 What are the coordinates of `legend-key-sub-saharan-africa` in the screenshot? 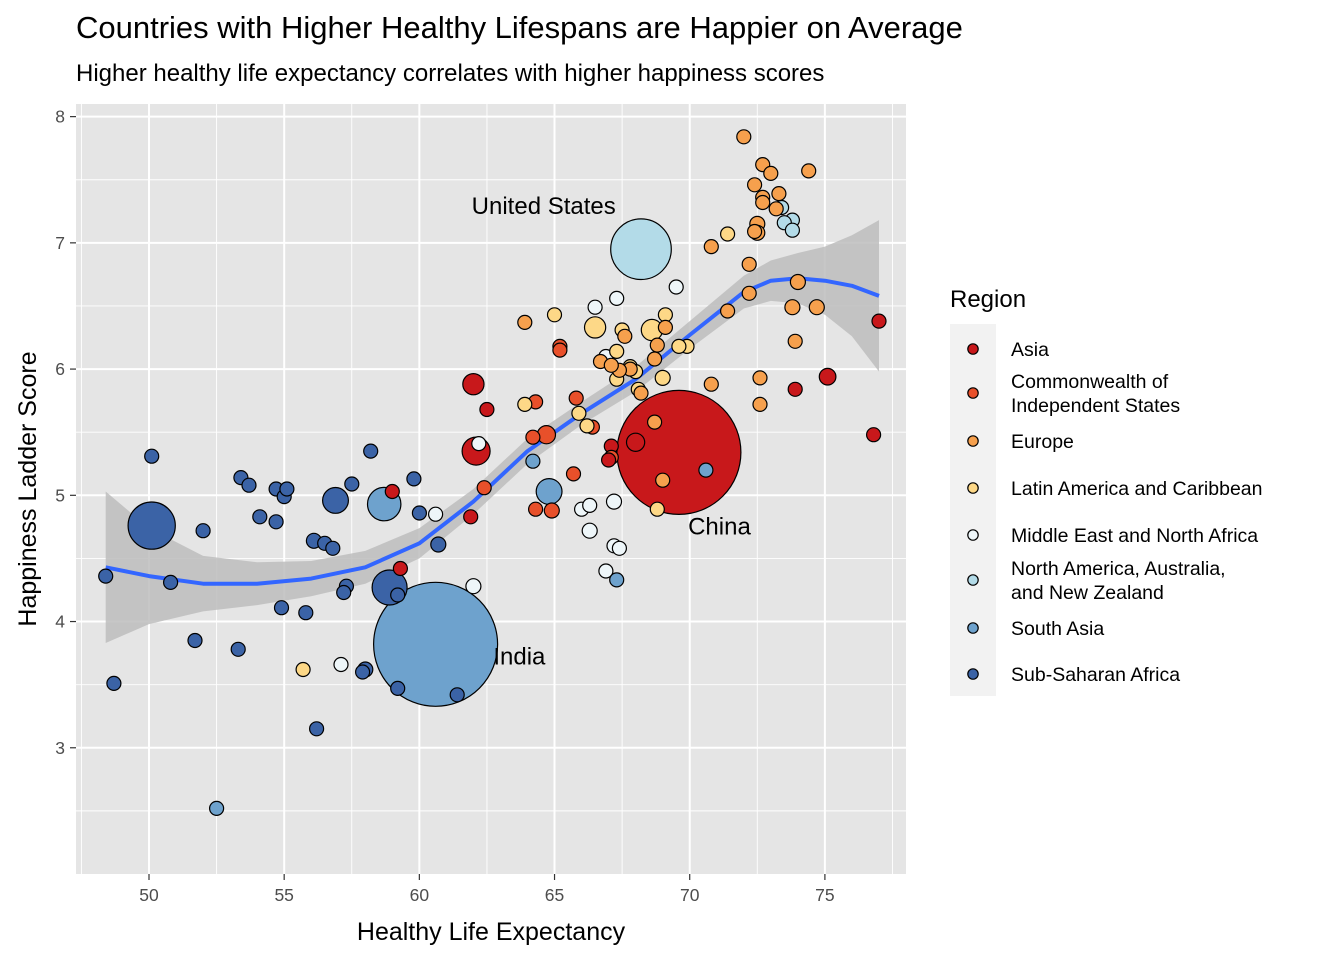 It's located at (973, 674).